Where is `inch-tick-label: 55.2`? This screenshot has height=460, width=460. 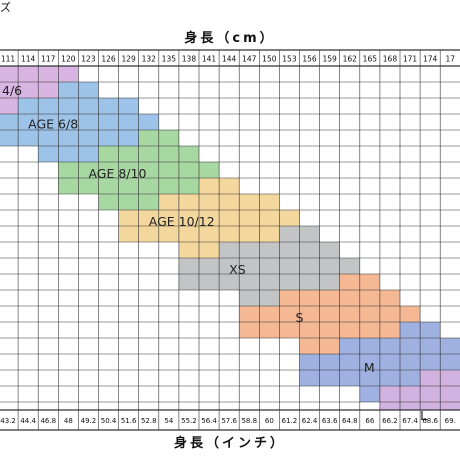
inch-tick-label: 55.2 is located at coordinates (189, 421).